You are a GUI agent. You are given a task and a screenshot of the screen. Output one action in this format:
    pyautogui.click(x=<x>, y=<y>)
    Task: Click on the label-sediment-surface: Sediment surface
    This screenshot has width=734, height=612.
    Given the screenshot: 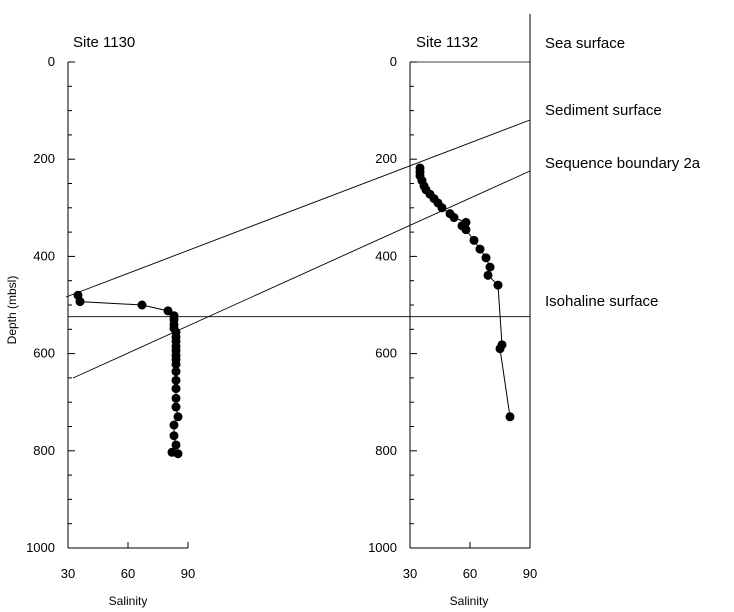 What is the action you would take?
    pyautogui.click(x=603, y=110)
    